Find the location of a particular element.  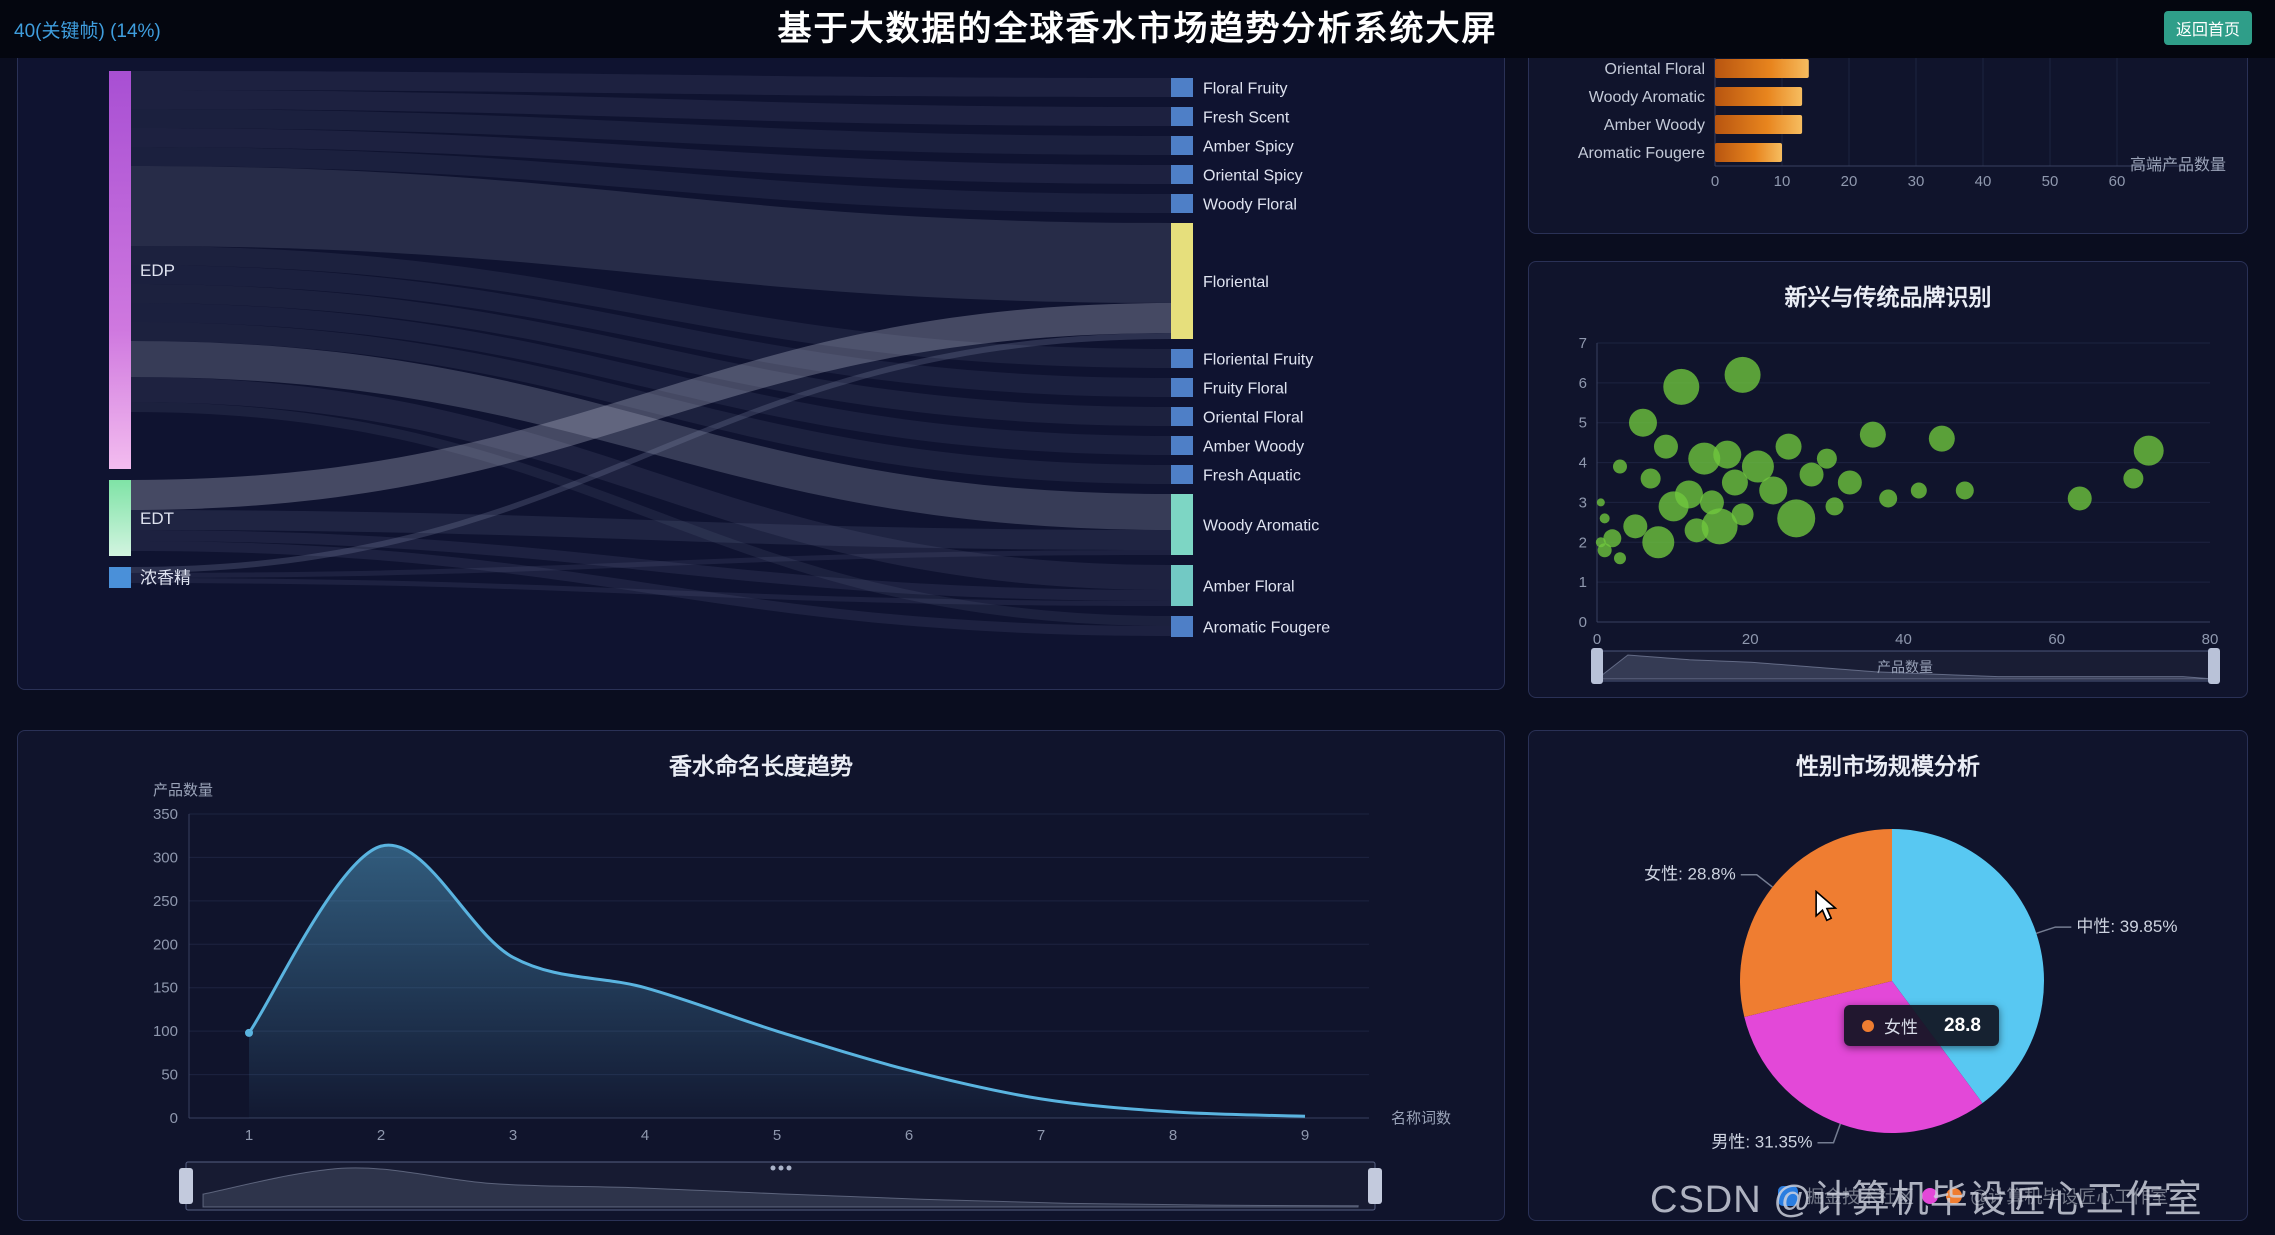

data-point is located at coordinates (249, 1032).